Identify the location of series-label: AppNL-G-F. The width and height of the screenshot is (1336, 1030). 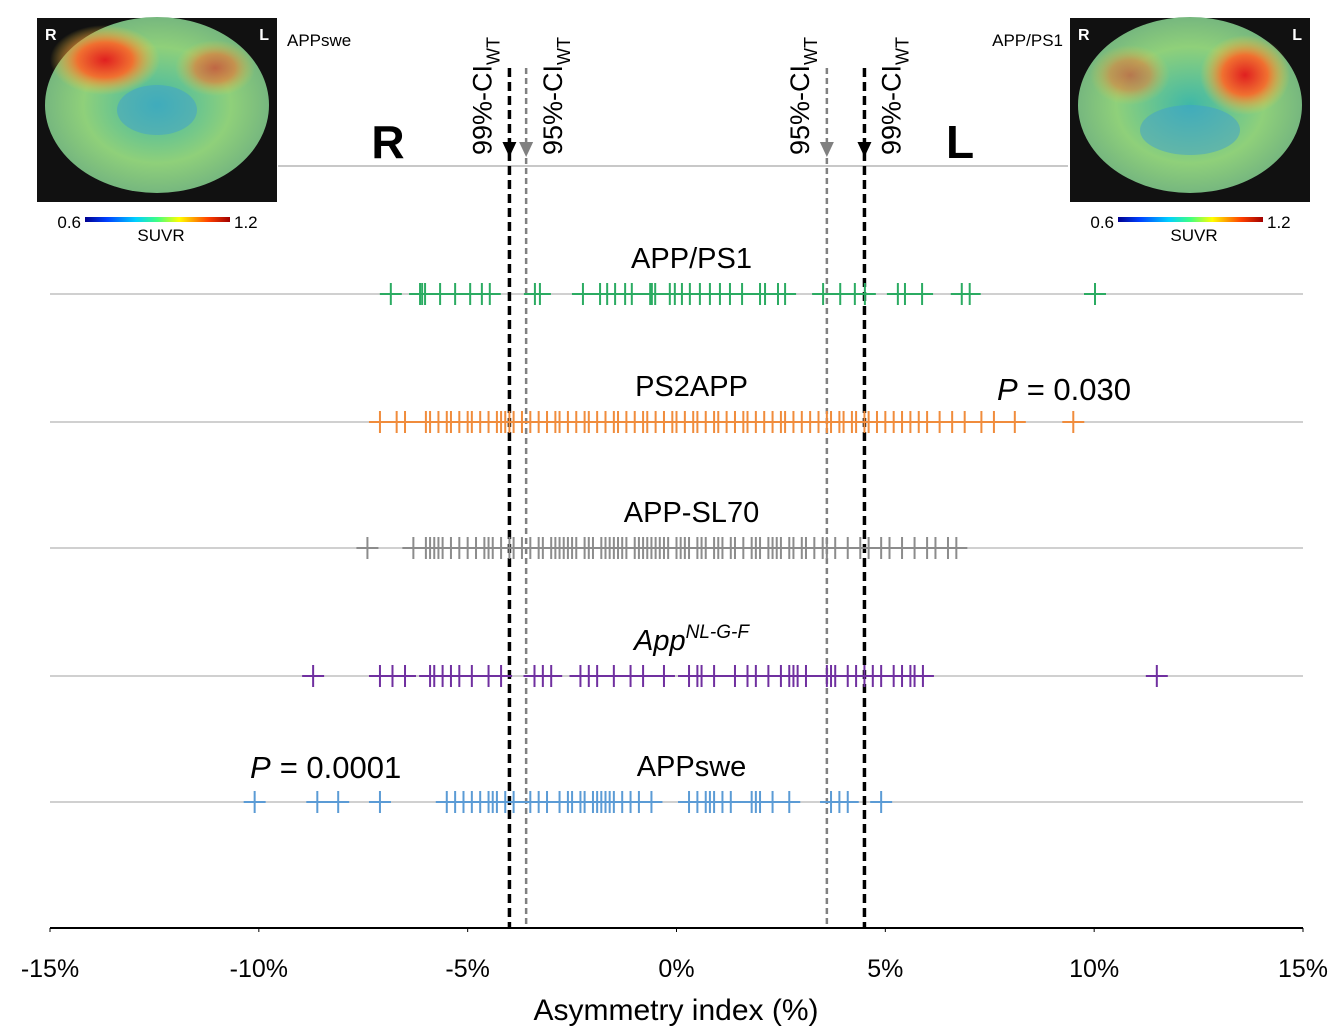
(691, 639).